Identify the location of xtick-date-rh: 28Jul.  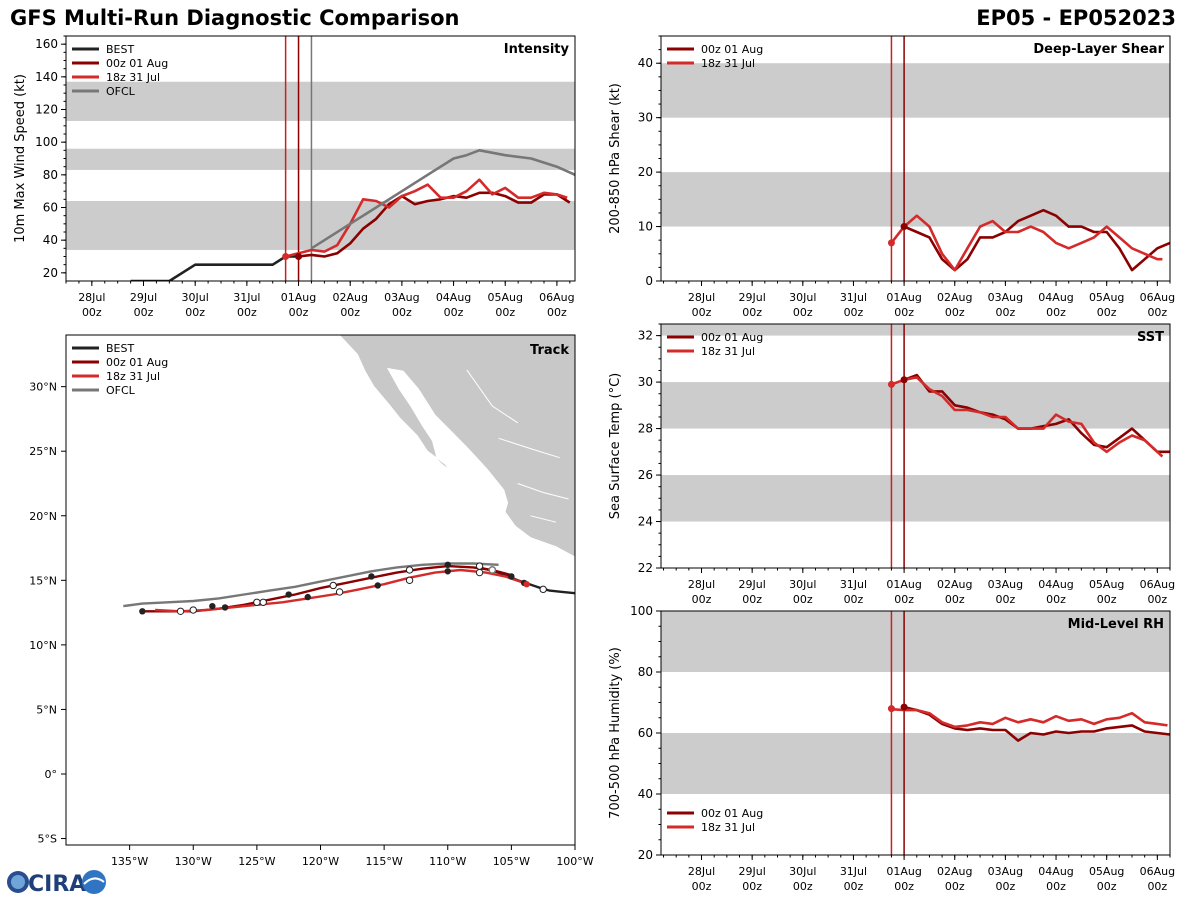
(701, 871).